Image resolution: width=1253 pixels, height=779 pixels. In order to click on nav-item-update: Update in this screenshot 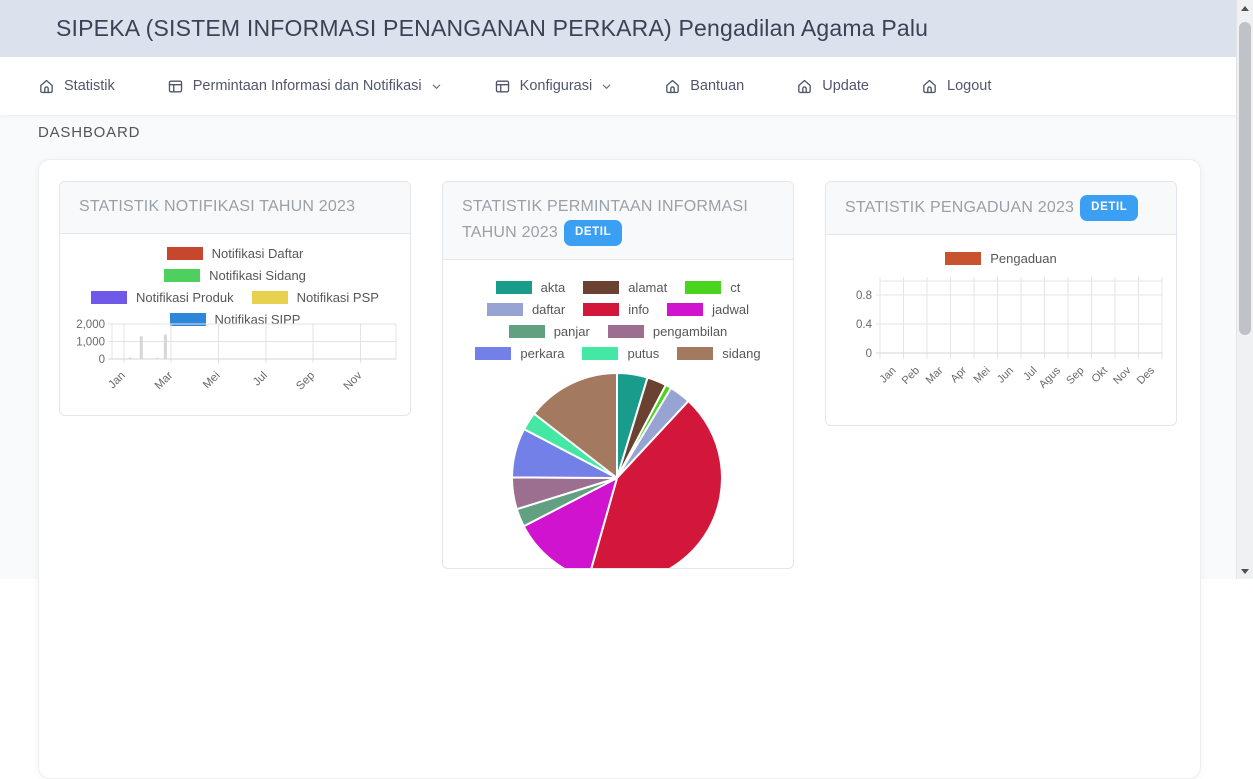, I will do `click(832, 86)`.